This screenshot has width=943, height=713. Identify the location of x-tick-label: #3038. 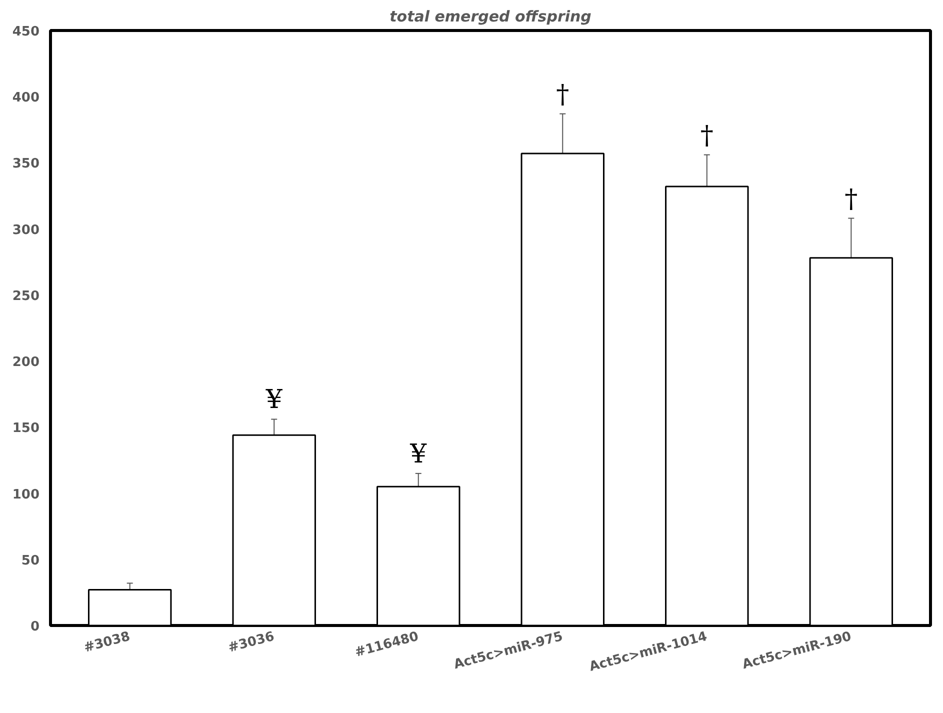
(107, 642).